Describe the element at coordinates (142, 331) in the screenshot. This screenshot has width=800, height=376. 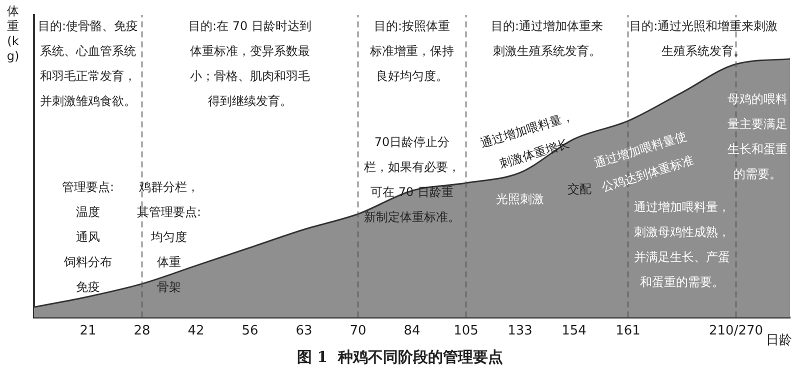
I see `x-tick-label: 28` at that location.